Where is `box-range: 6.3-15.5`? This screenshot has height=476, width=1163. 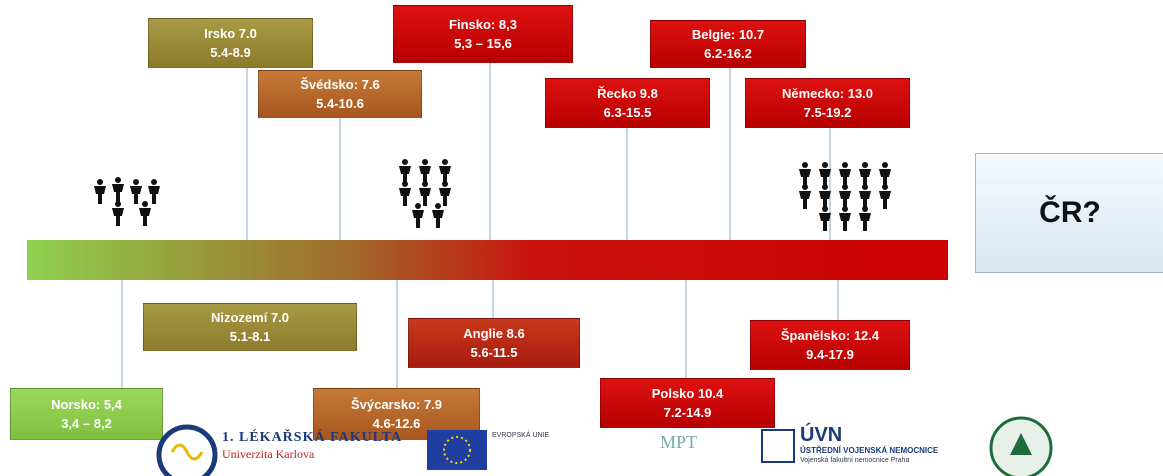
box-range: 6.3-15.5 is located at coordinates (627, 112).